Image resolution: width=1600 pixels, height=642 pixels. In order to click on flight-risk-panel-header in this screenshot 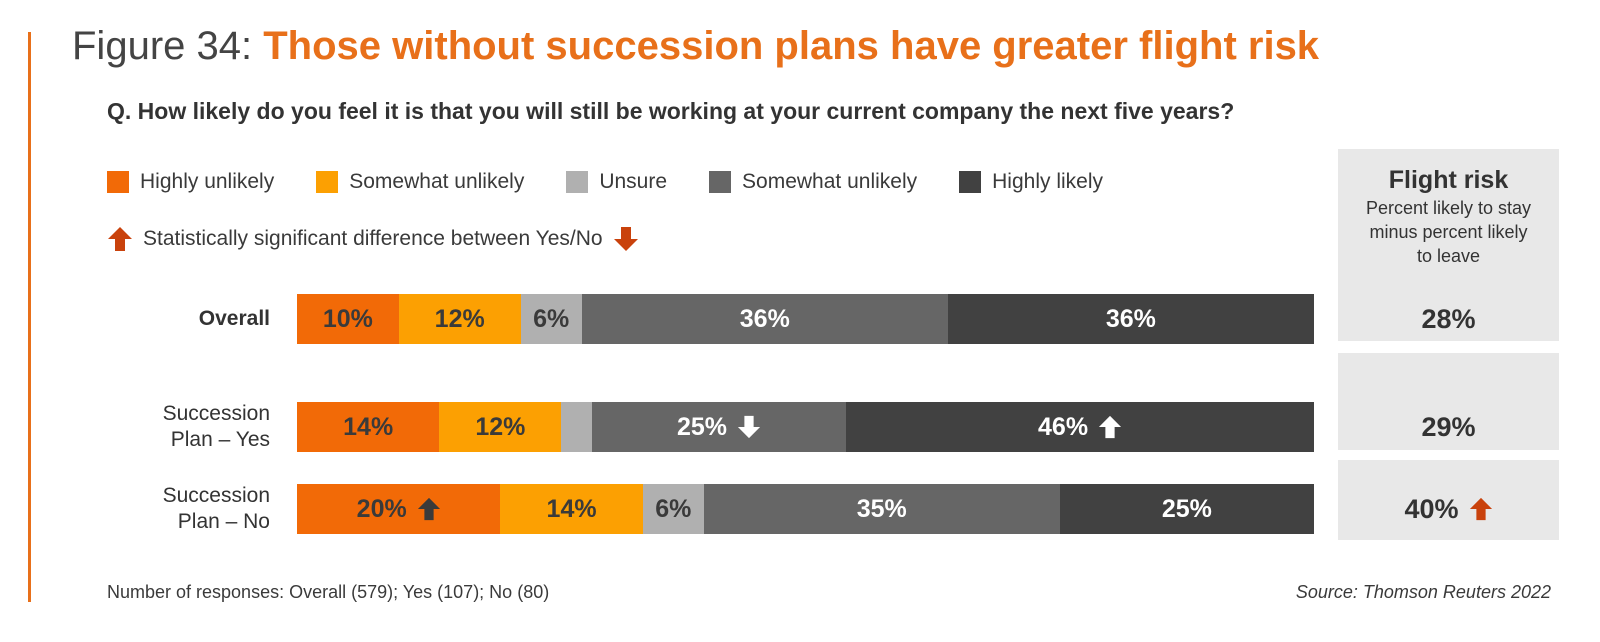, I will do `click(1448, 245)`.